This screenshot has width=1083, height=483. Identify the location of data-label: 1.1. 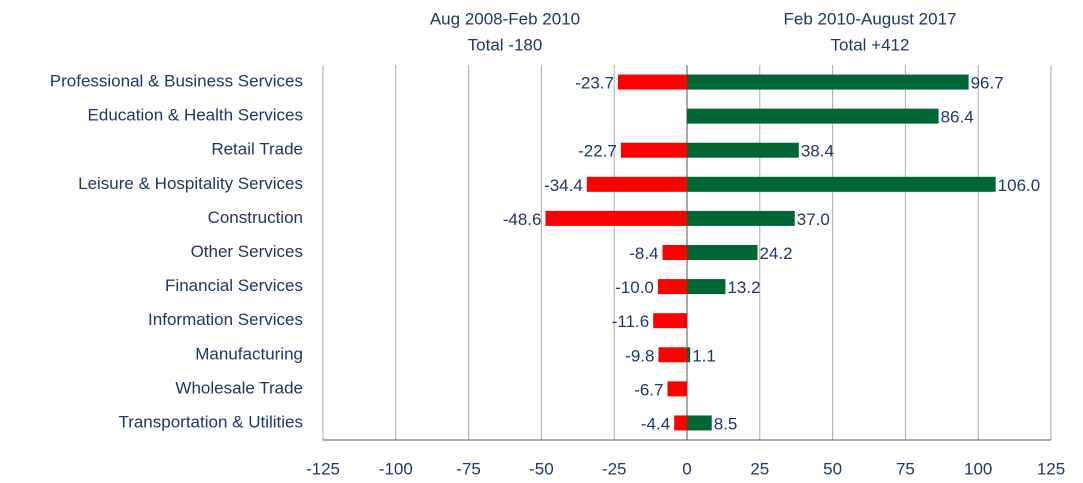
(704, 355).